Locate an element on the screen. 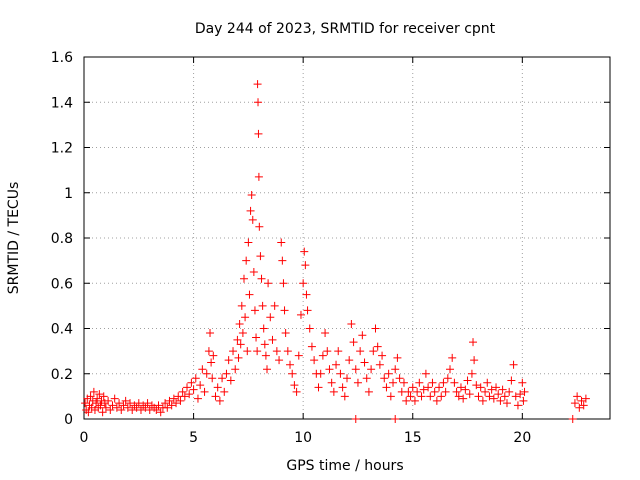  x-tick-label: 5 is located at coordinates (193, 438).